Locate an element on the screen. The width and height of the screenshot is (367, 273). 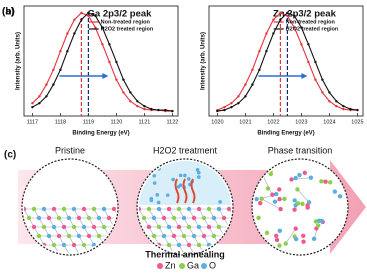
stage-label: Pristine is located at coordinates (70, 150).